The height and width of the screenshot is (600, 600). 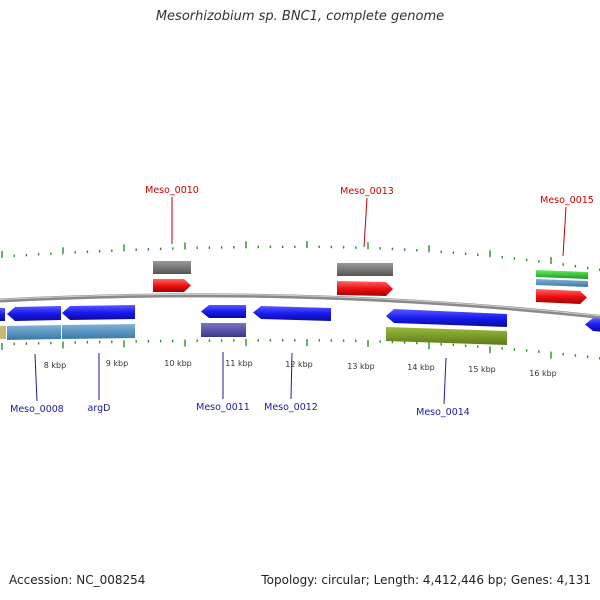 I want to click on scale-label: 16 kbp, so click(x=543, y=373).